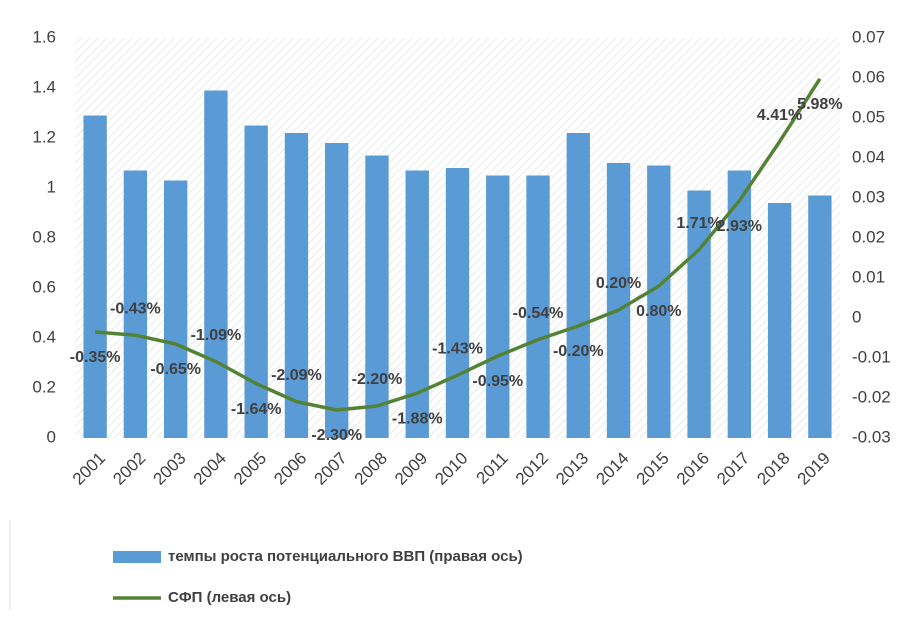  I want to click on x-tick-label: 2004, so click(210, 469).